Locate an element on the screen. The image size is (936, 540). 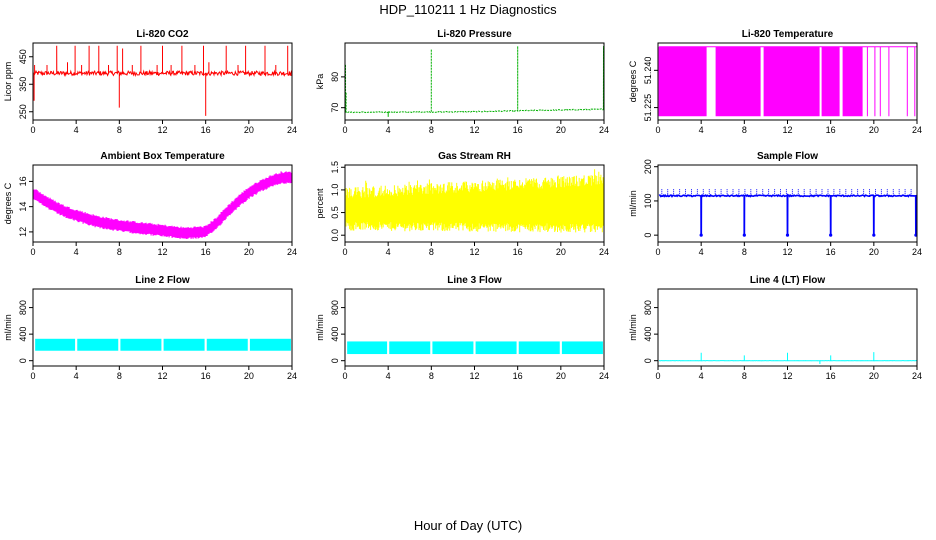
series-fill is located at coordinates (787, 81).